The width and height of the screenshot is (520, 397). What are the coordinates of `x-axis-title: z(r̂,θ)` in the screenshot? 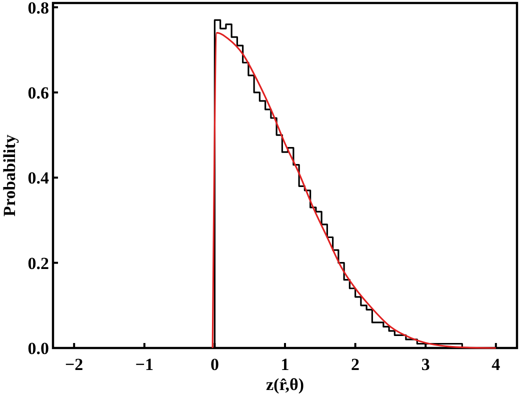 It's located at (285, 384).